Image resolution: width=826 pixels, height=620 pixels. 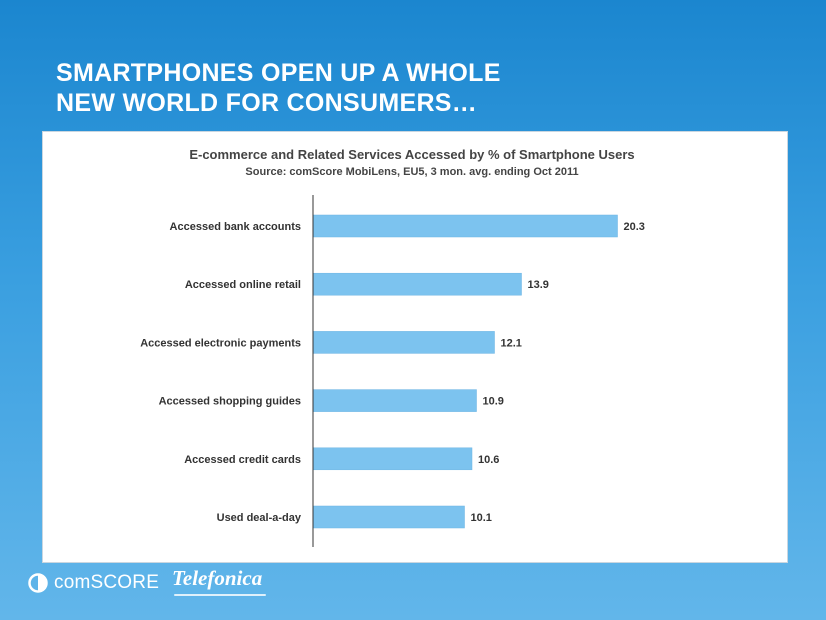 I want to click on data-label: 12.1, so click(x=511, y=343).